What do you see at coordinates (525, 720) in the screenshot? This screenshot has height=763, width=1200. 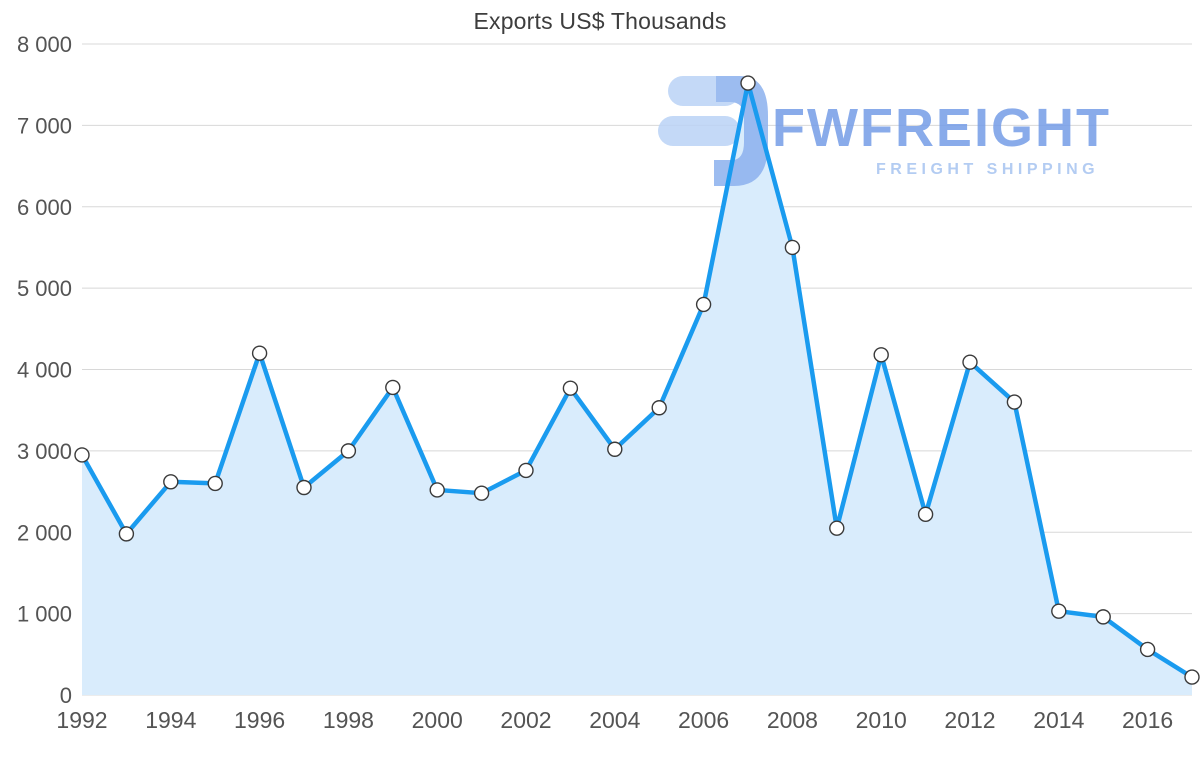 I see `x-tick-label: 2002` at bounding box center [525, 720].